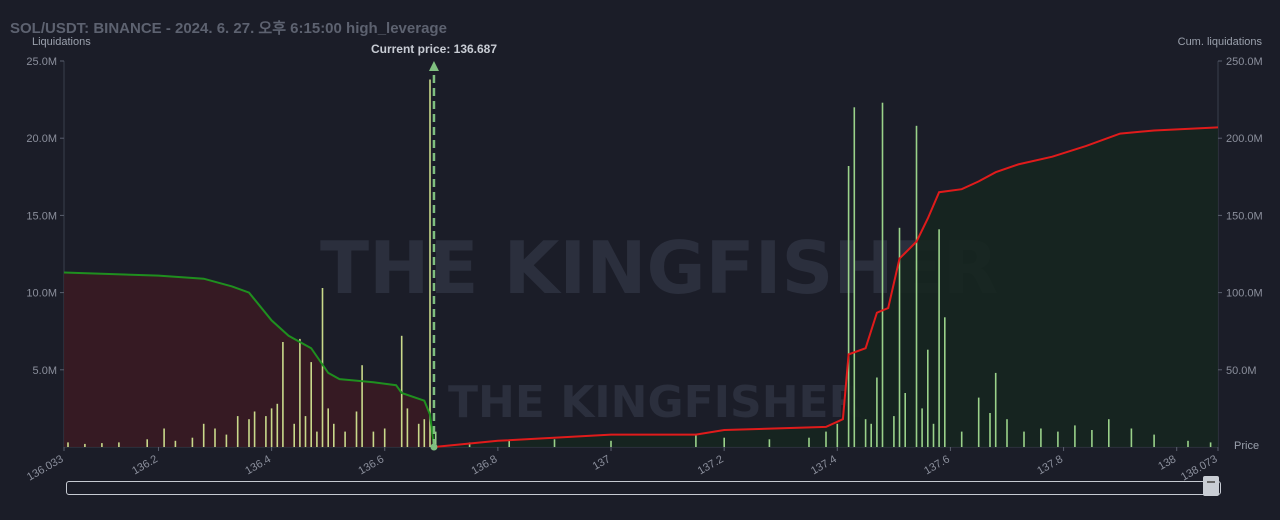 This screenshot has height=520, width=1280. Describe the element at coordinates (1244, 62) in the screenshot. I see `right-tick-label: 250.0M` at that location.